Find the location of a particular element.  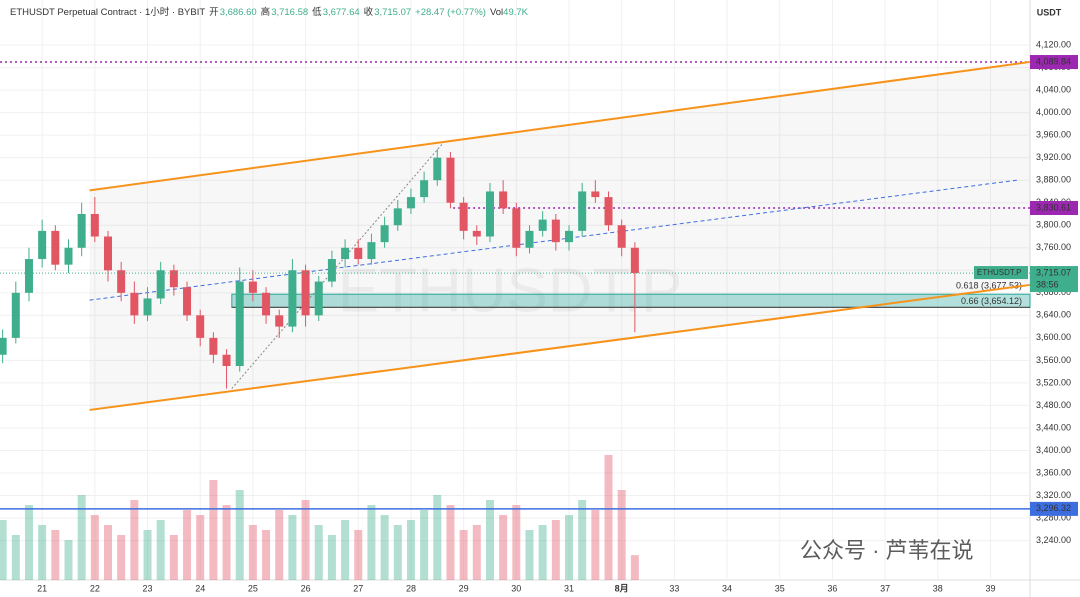

x-tick-label: 25 is located at coordinates (253, 588).